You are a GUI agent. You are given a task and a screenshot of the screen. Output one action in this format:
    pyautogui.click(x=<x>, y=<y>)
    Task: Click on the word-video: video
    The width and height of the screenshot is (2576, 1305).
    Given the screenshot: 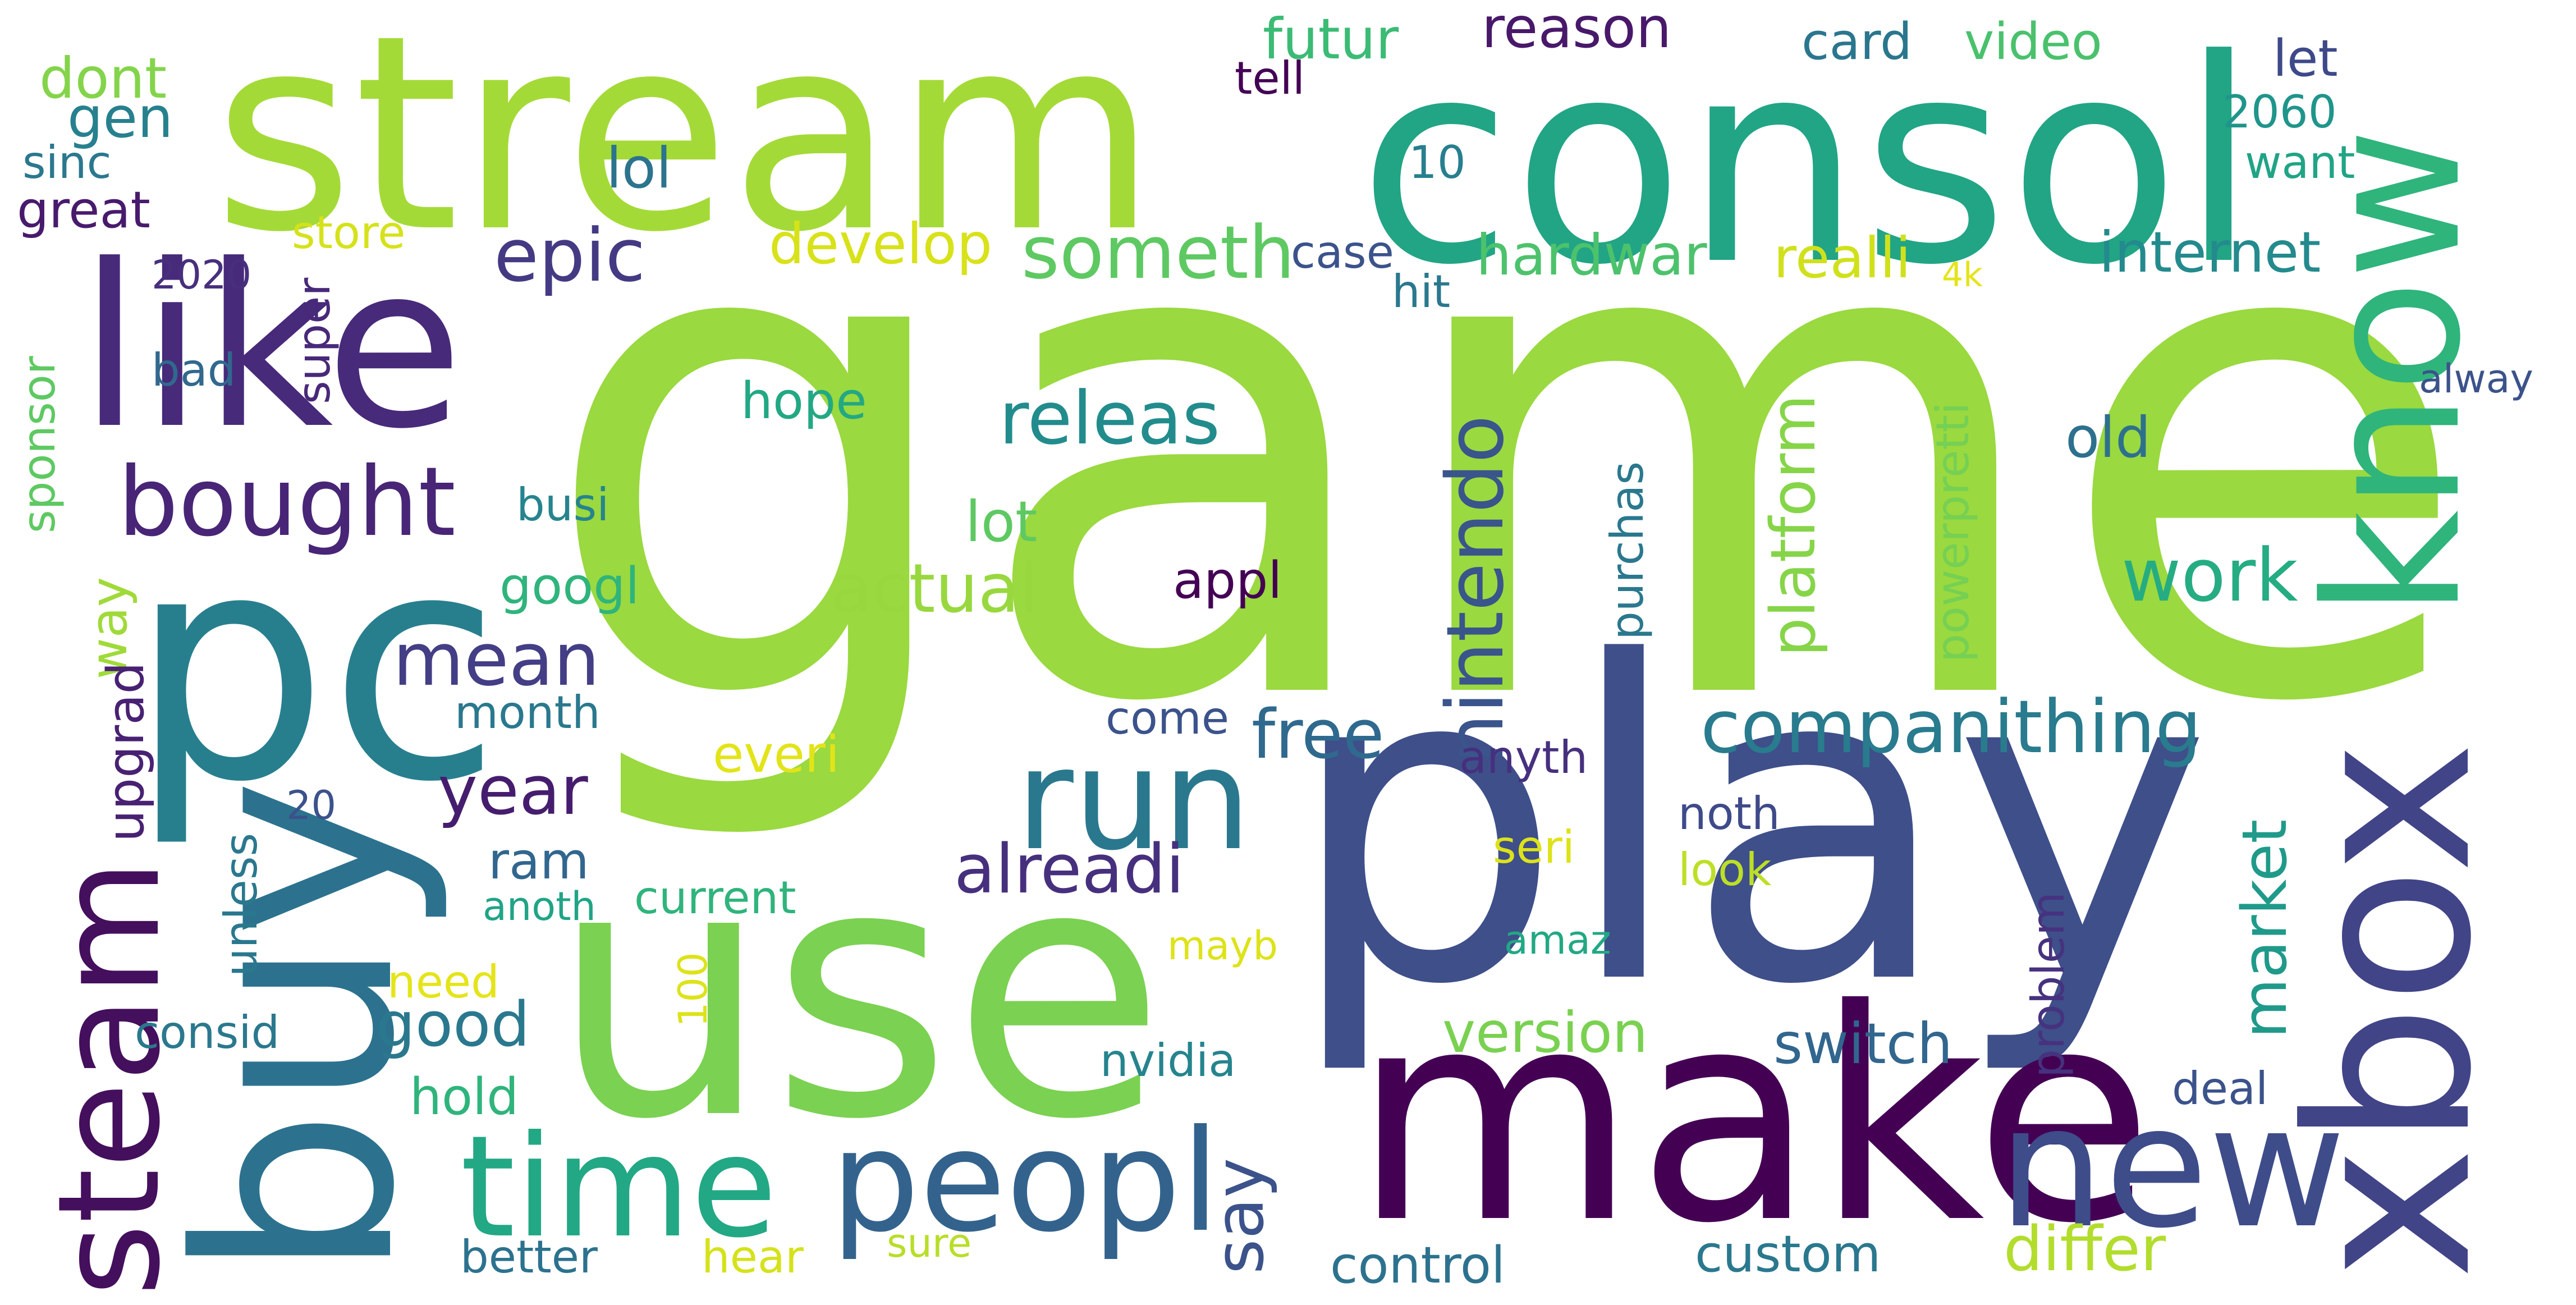 What is the action you would take?
    pyautogui.click(x=2033, y=41)
    